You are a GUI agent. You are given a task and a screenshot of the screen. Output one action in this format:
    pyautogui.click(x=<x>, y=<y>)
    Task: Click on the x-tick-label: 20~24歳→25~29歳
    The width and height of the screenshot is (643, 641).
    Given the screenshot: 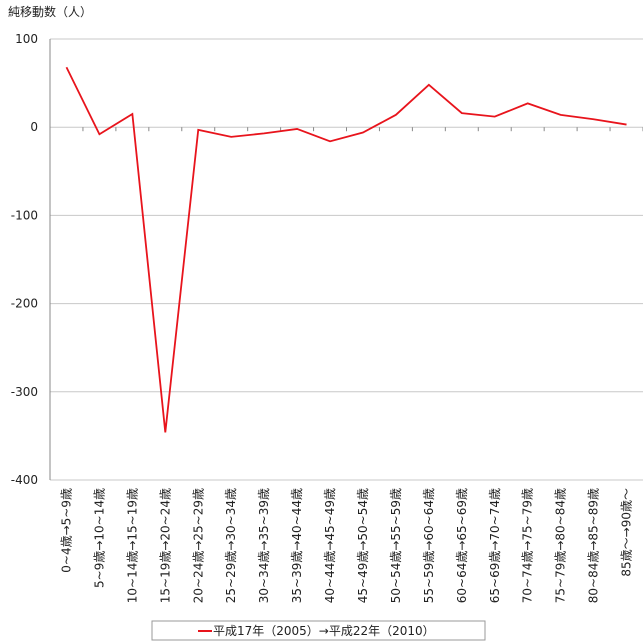 What is the action you would take?
    pyautogui.click(x=198, y=545)
    